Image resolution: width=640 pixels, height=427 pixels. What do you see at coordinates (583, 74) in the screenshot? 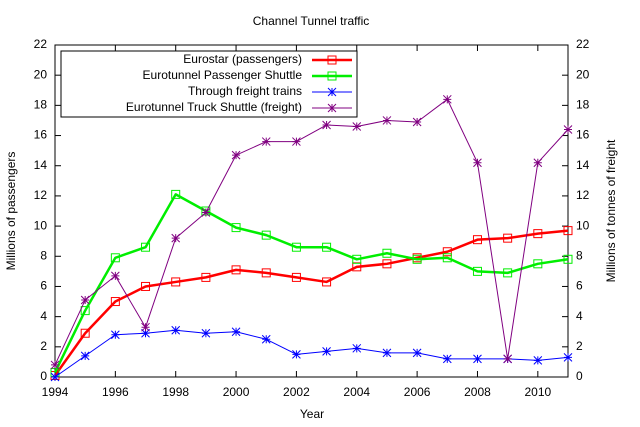
I see `y2-tick-label: 20` at bounding box center [583, 74].